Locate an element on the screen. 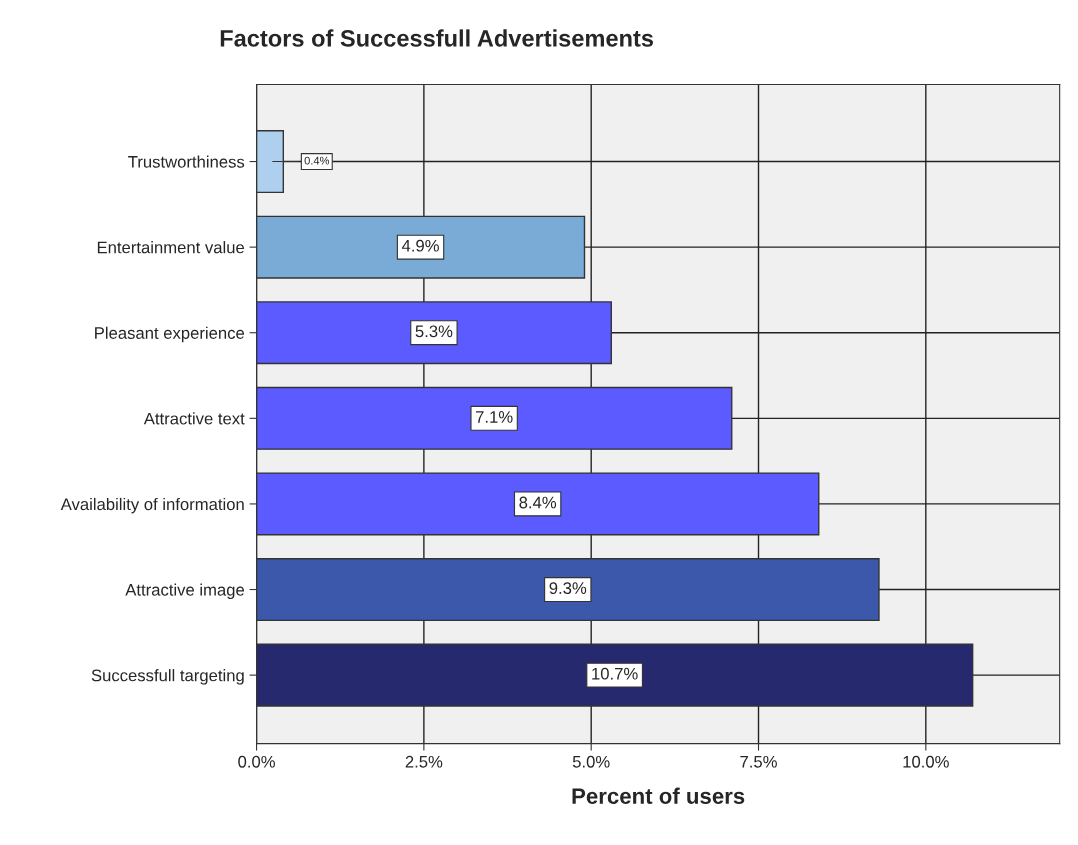 The width and height of the screenshot is (1078, 845). y-tick-label: Successfull targeting is located at coordinates (167, 677).